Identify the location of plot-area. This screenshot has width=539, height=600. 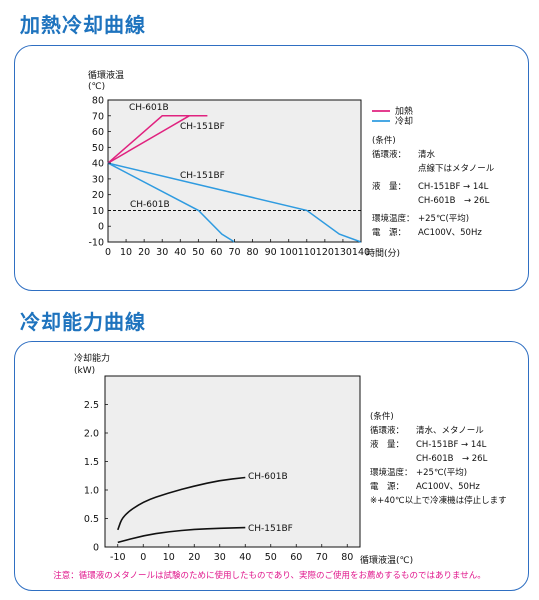
(232, 461).